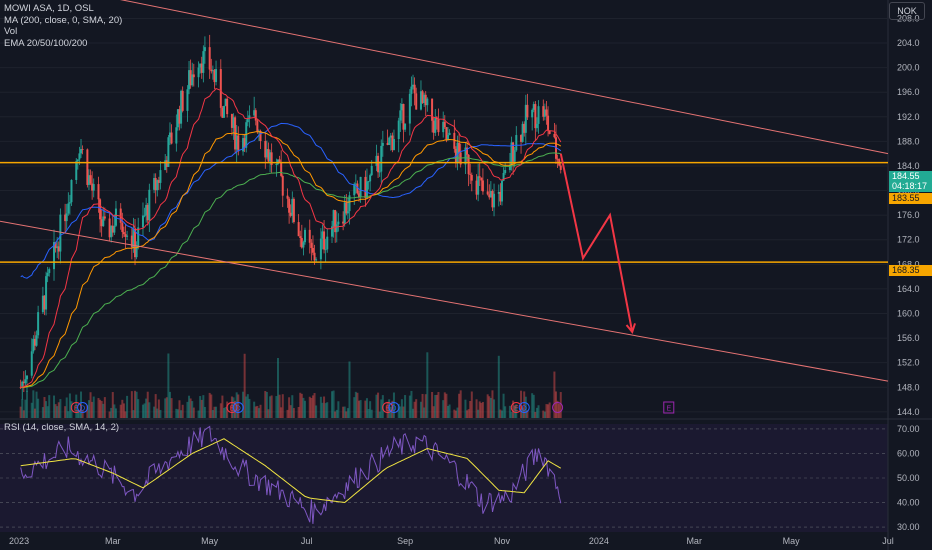 The image size is (932, 550). I want to click on currency-button: NOK, so click(907, 11).